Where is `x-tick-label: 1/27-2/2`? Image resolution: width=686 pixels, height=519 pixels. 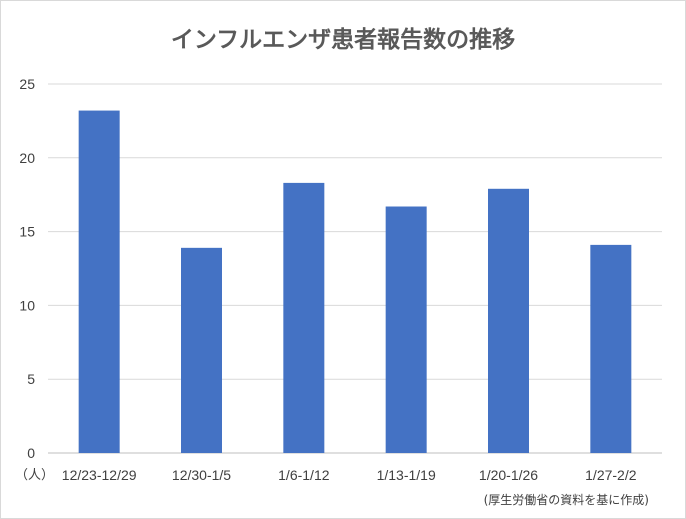 x-tick-label: 1/27-2/2 is located at coordinates (611, 475).